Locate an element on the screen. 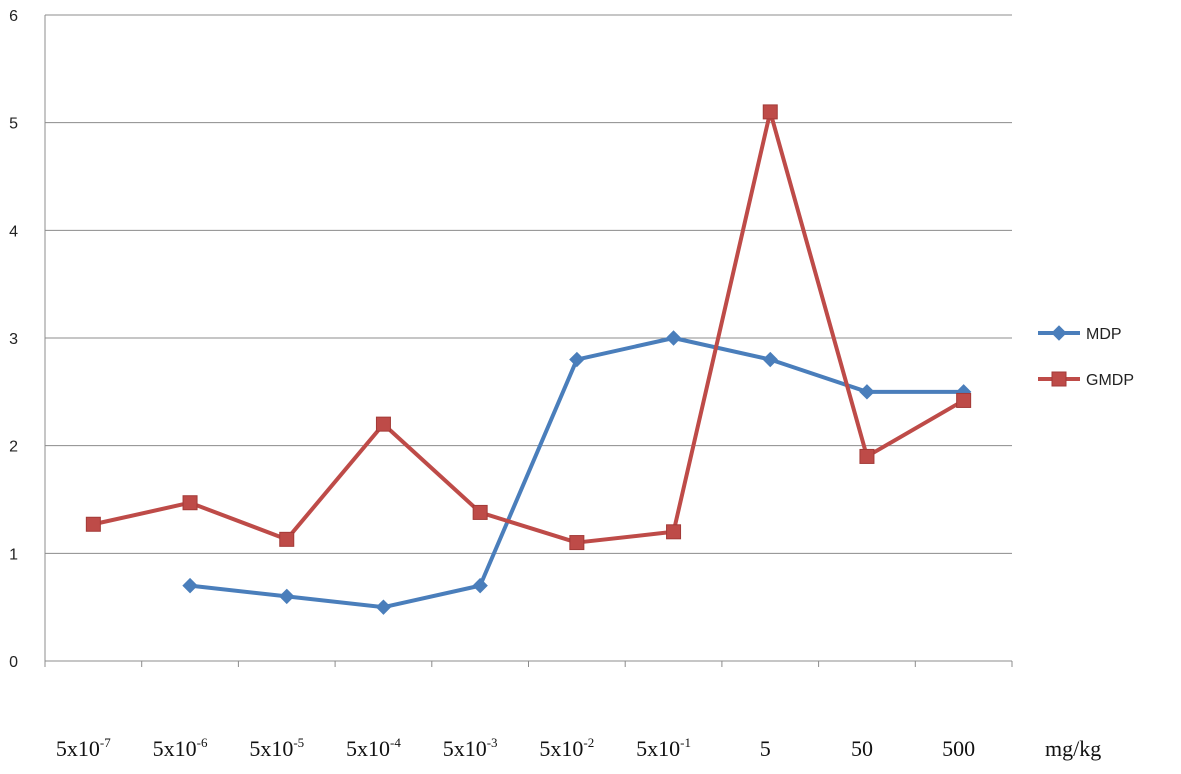 This screenshot has height=774, width=1181. y-tick-label: 6 is located at coordinates (13, 16).